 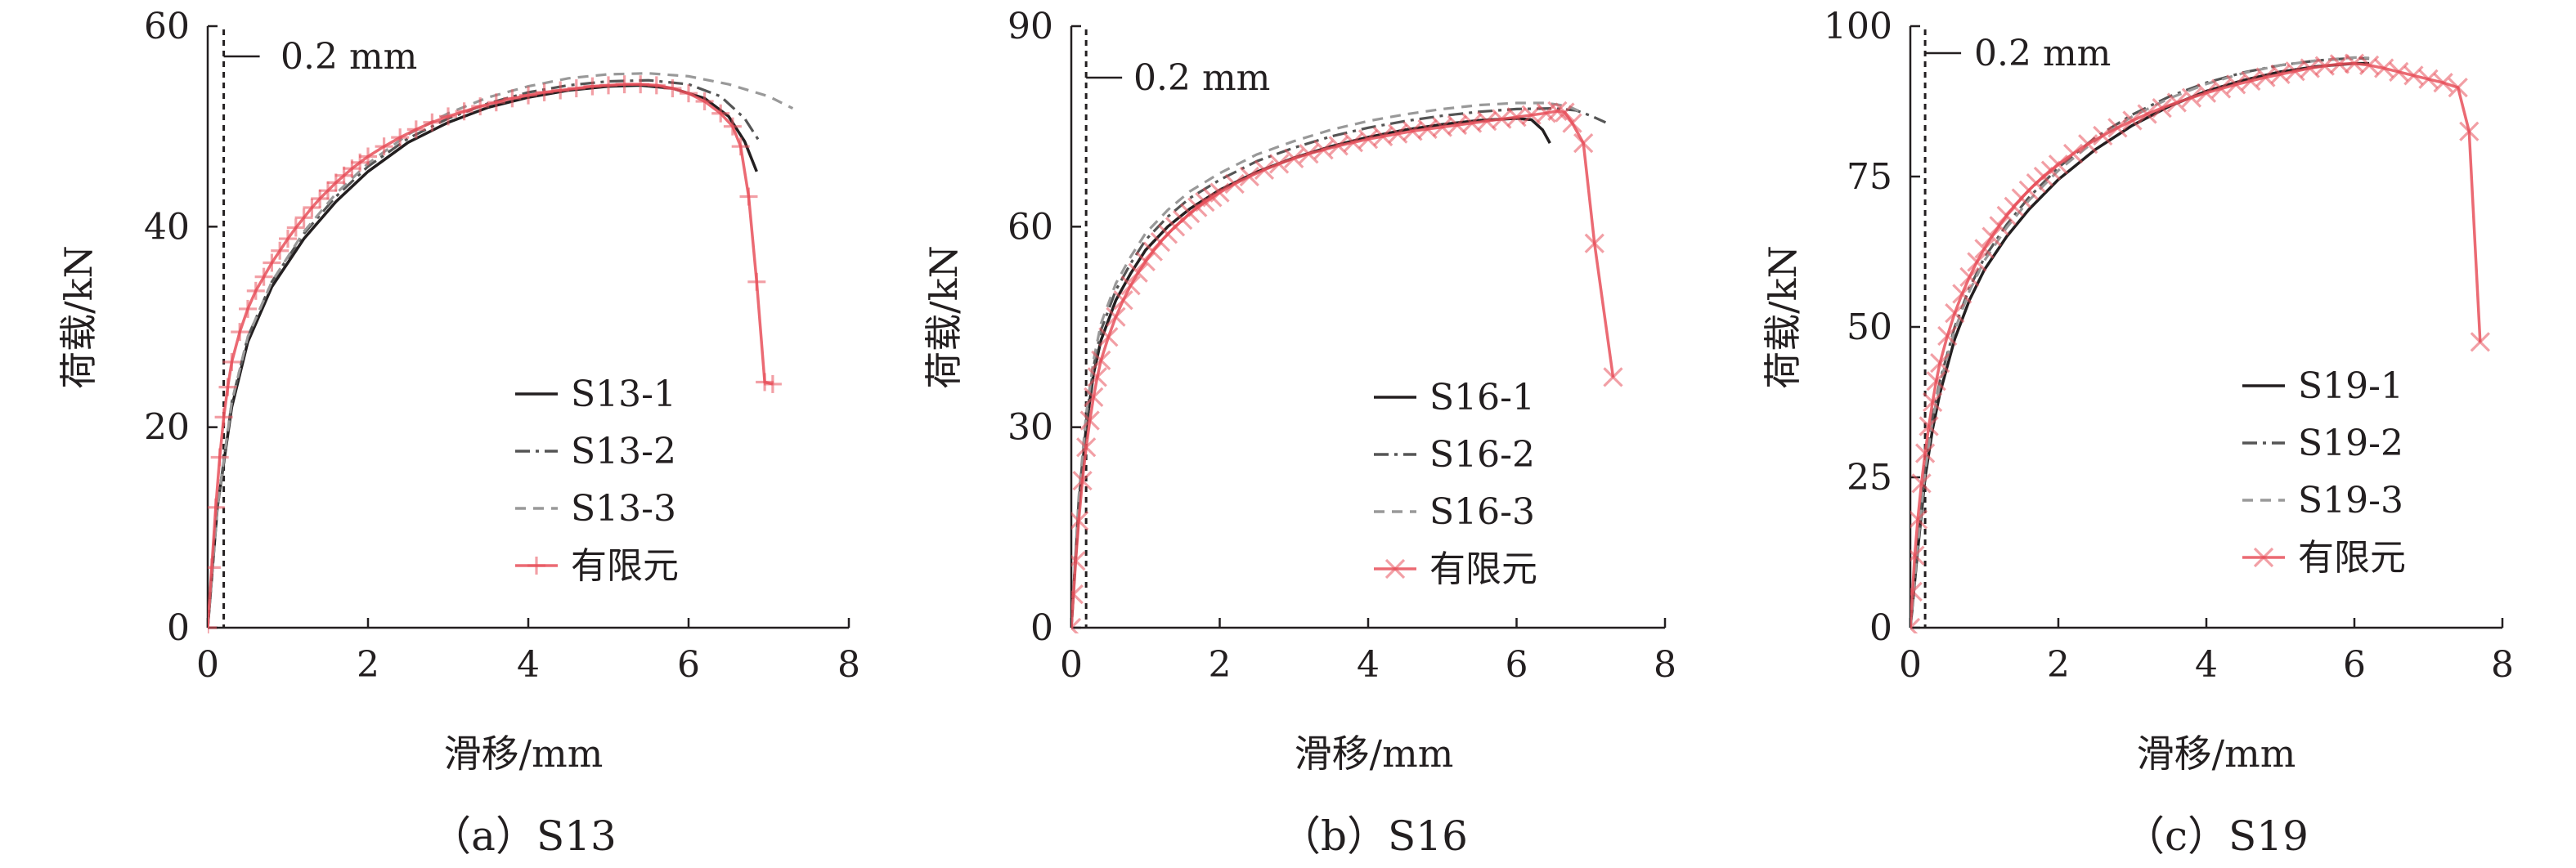 What do you see at coordinates (1456, 483) in the screenshot?
I see `legend-s16: S16-1 S16-2 S16-3 有限元` at bounding box center [1456, 483].